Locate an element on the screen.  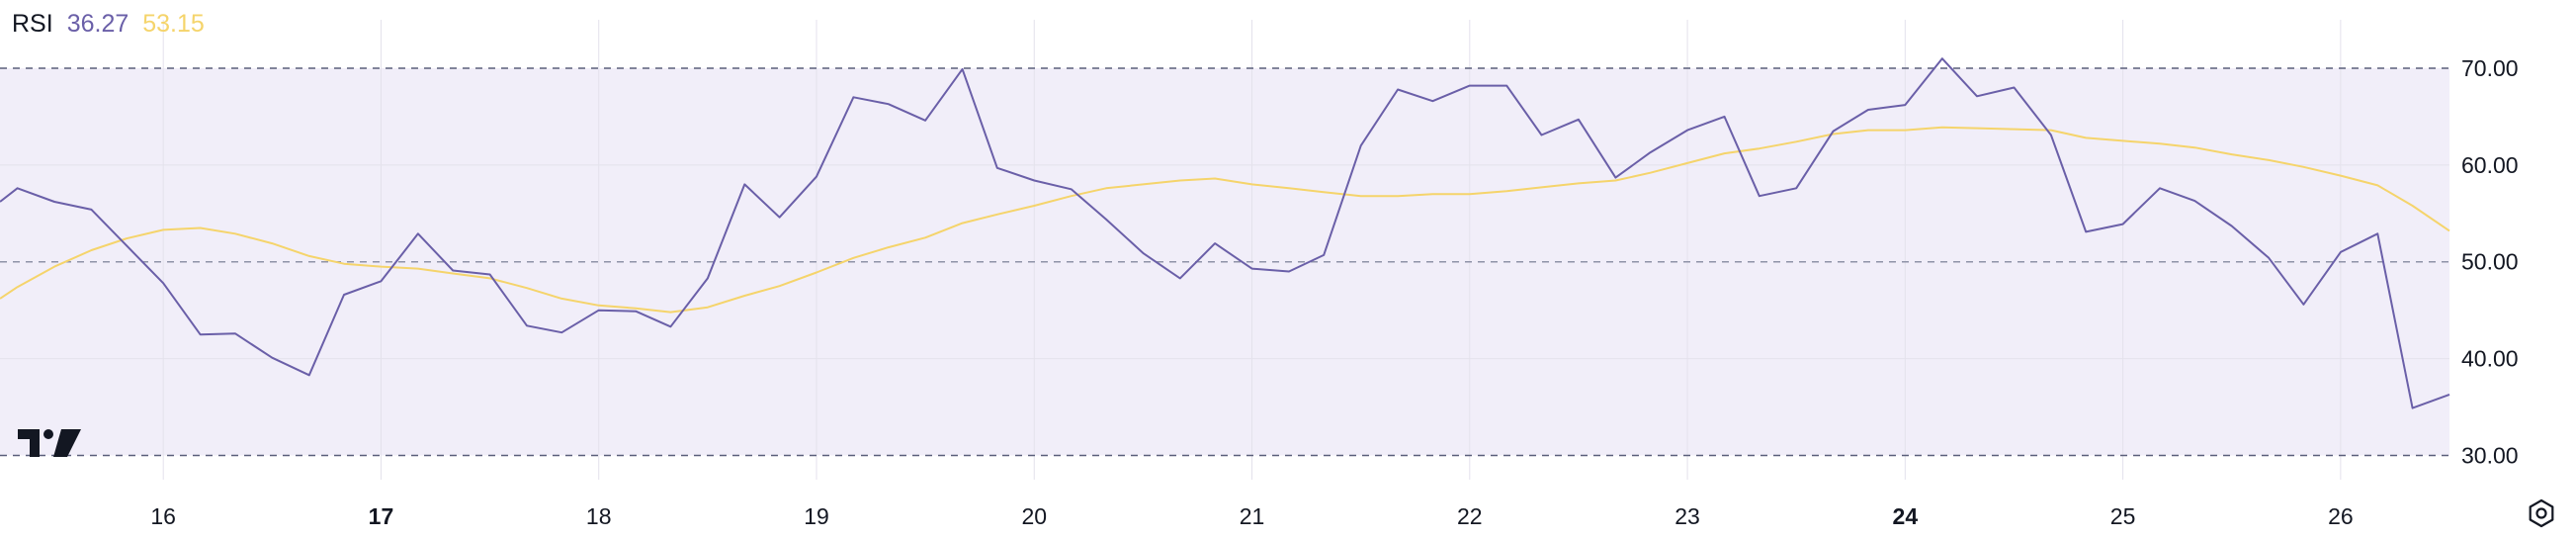
y-tick-label: 70.00 is located at coordinates (2490, 68).